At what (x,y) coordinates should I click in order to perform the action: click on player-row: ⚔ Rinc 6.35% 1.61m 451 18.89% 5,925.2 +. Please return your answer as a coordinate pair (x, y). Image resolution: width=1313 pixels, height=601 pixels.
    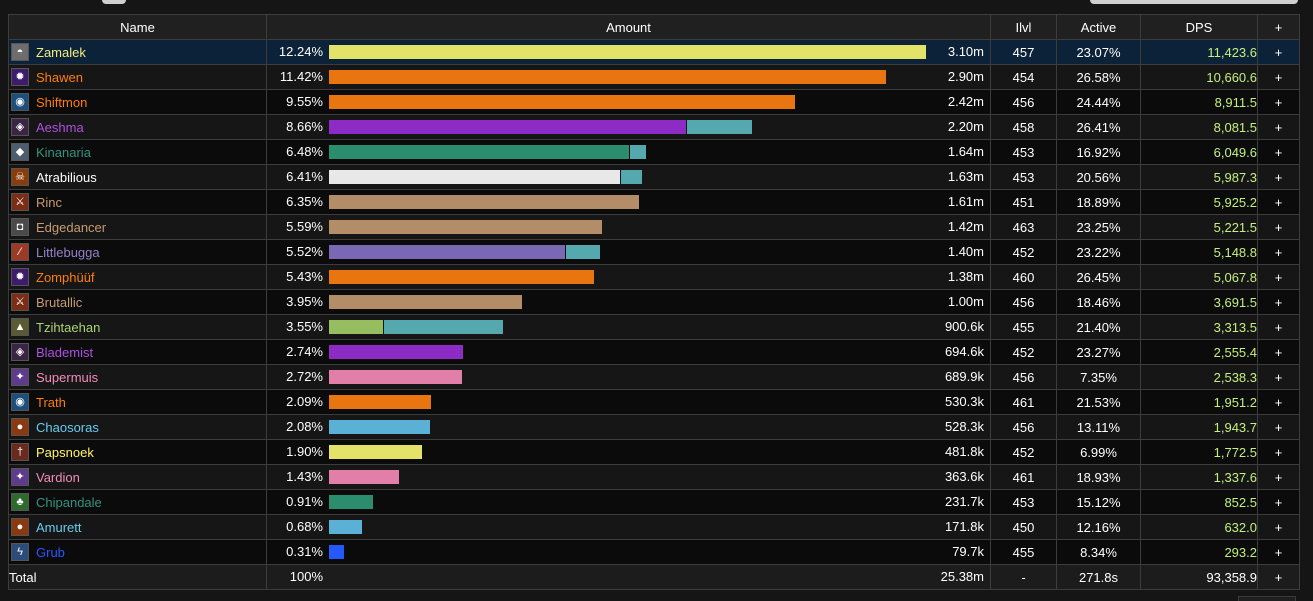
    Looking at the image, I should click on (654, 202).